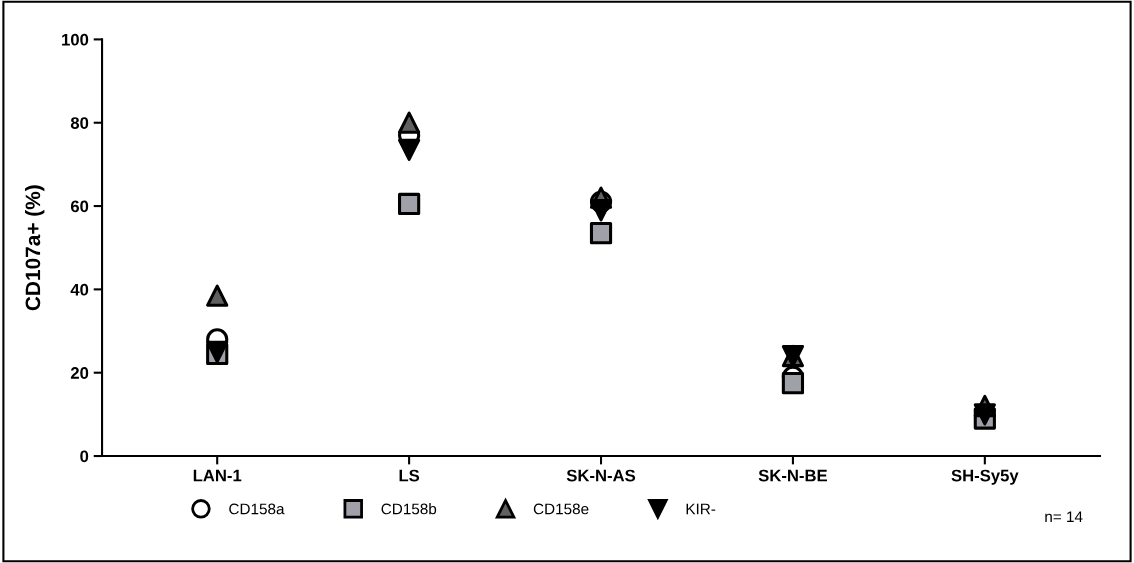 Image resolution: width=1134 pixels, height=563 pixels. I want to click on legend-label: CD158a, so click(257, 509).